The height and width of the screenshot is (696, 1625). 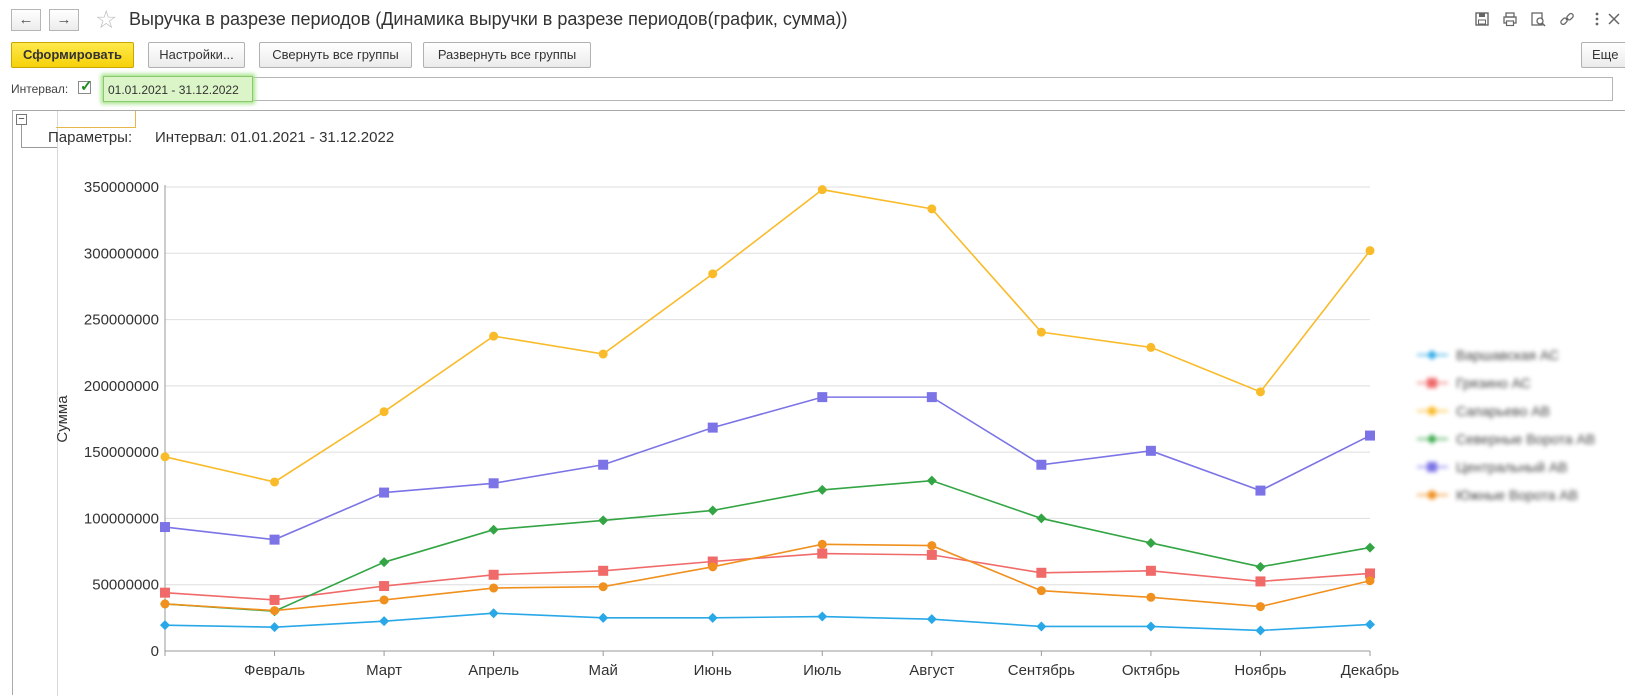 I want to click on legend-label: Грязино АС, so click(x=1493, y=383).